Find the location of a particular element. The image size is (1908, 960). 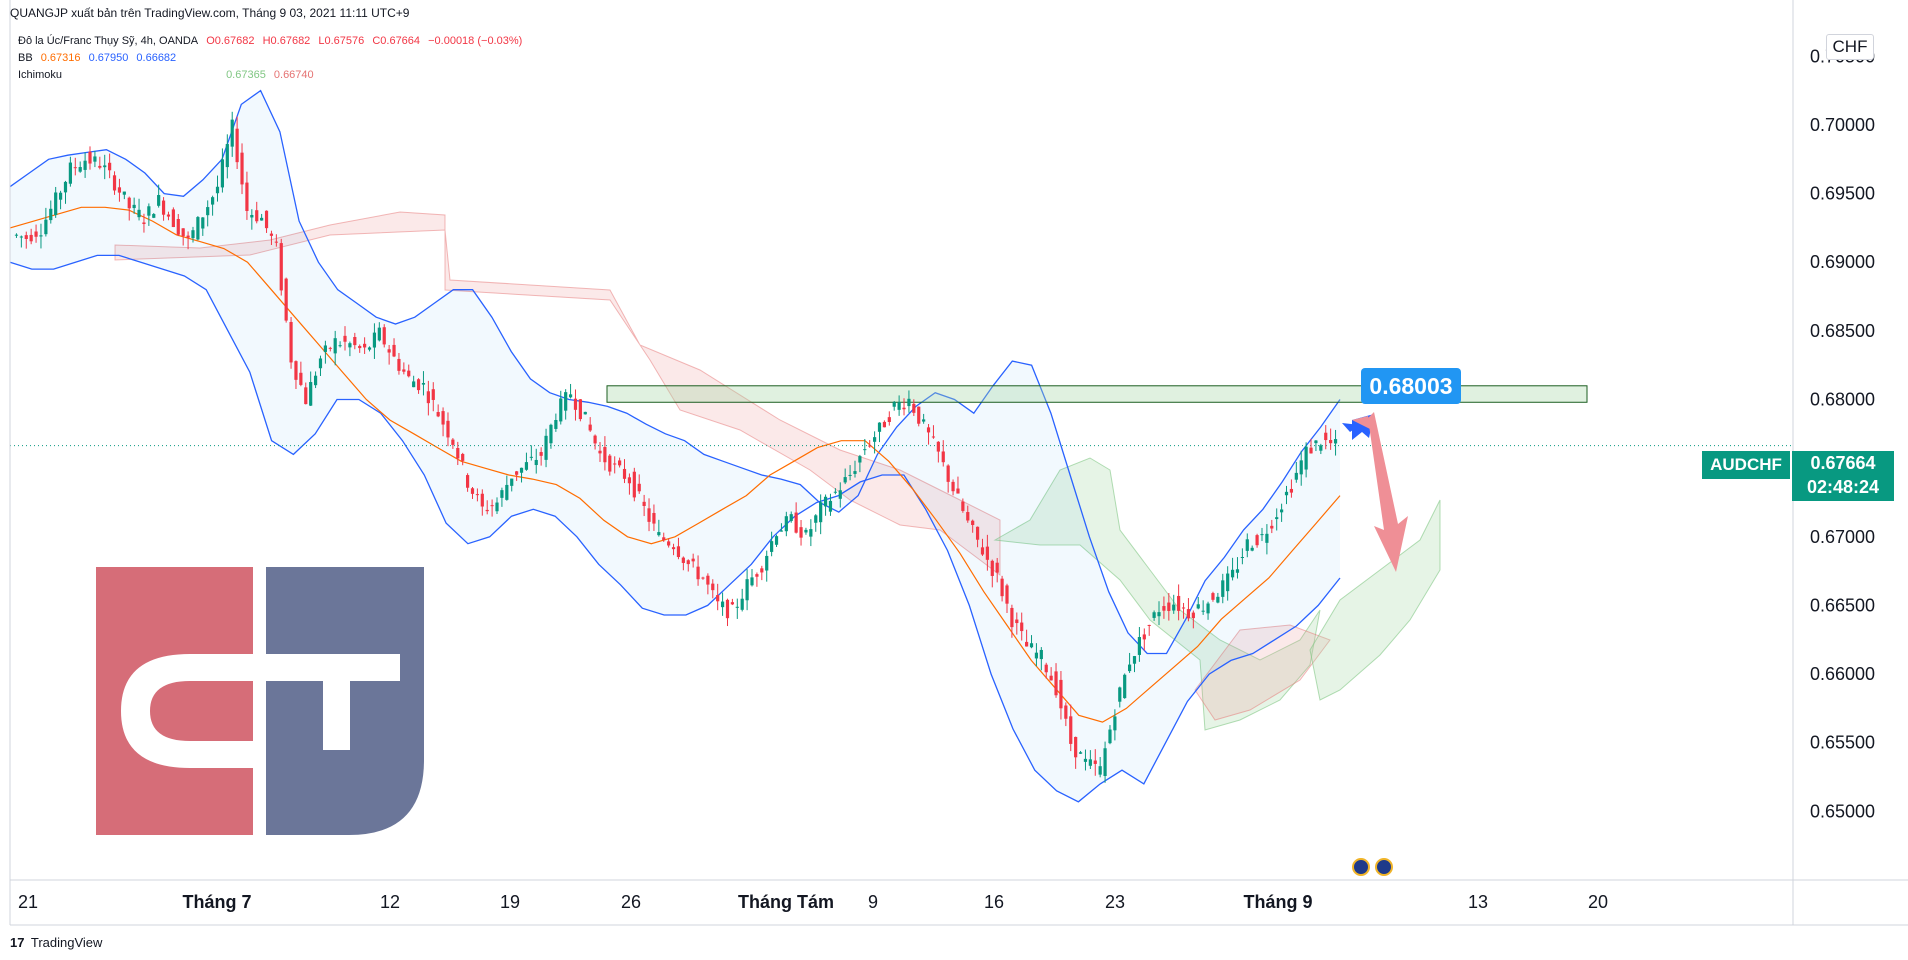

x-tick-label: 23 is located at coordinates (1115, 902).